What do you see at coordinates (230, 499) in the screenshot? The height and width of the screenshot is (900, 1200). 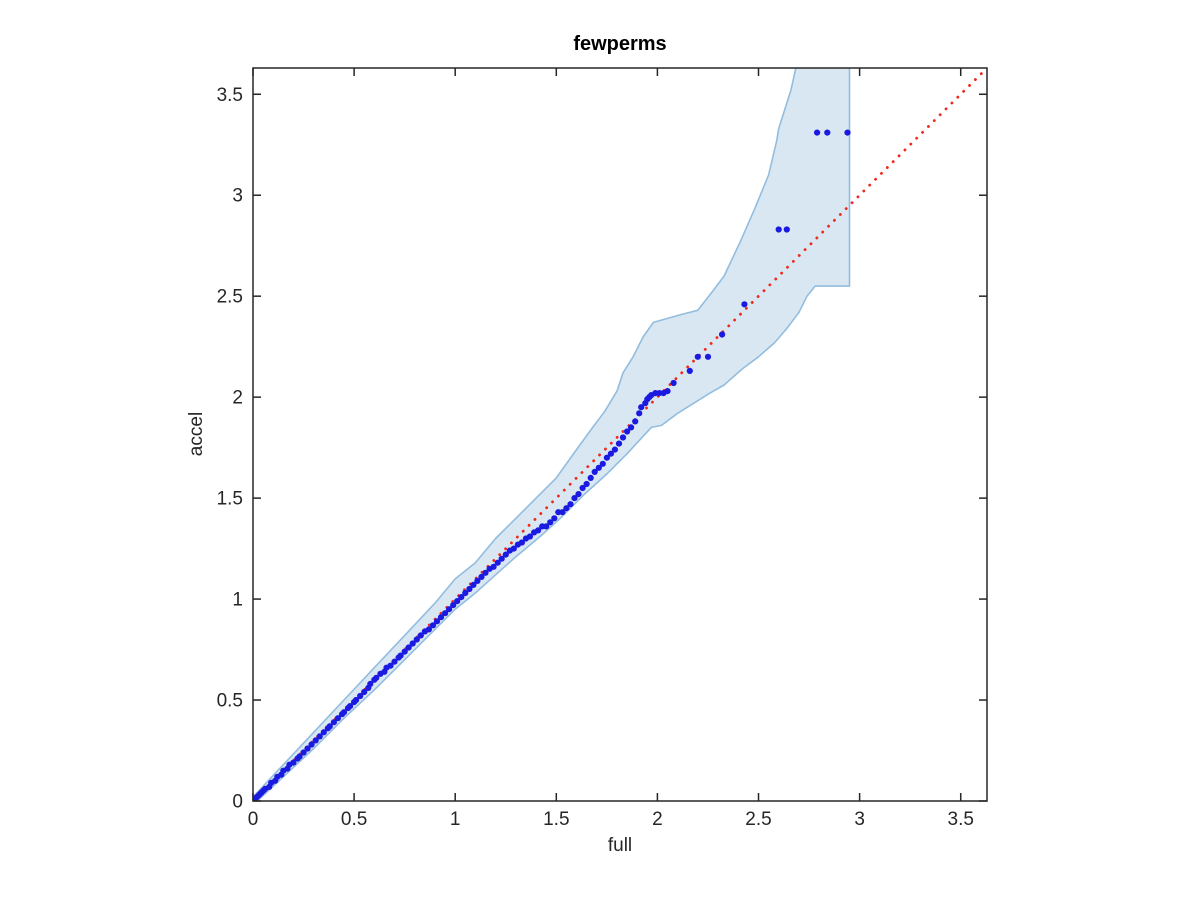 I see `y-tick-label: 1.5` at bounding box center [230, 499].